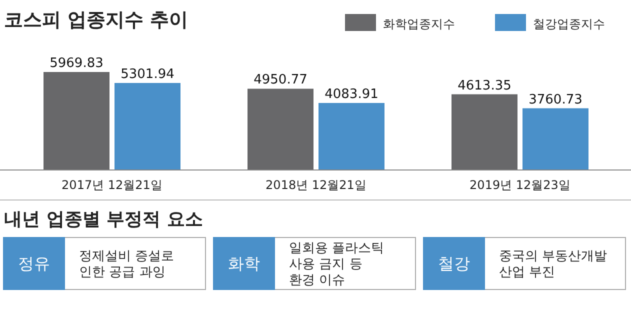  What do you see at coordinates (485, 86) in the screenshot?
I see `data-label: 4613.35` at bounding box center [485, 86].